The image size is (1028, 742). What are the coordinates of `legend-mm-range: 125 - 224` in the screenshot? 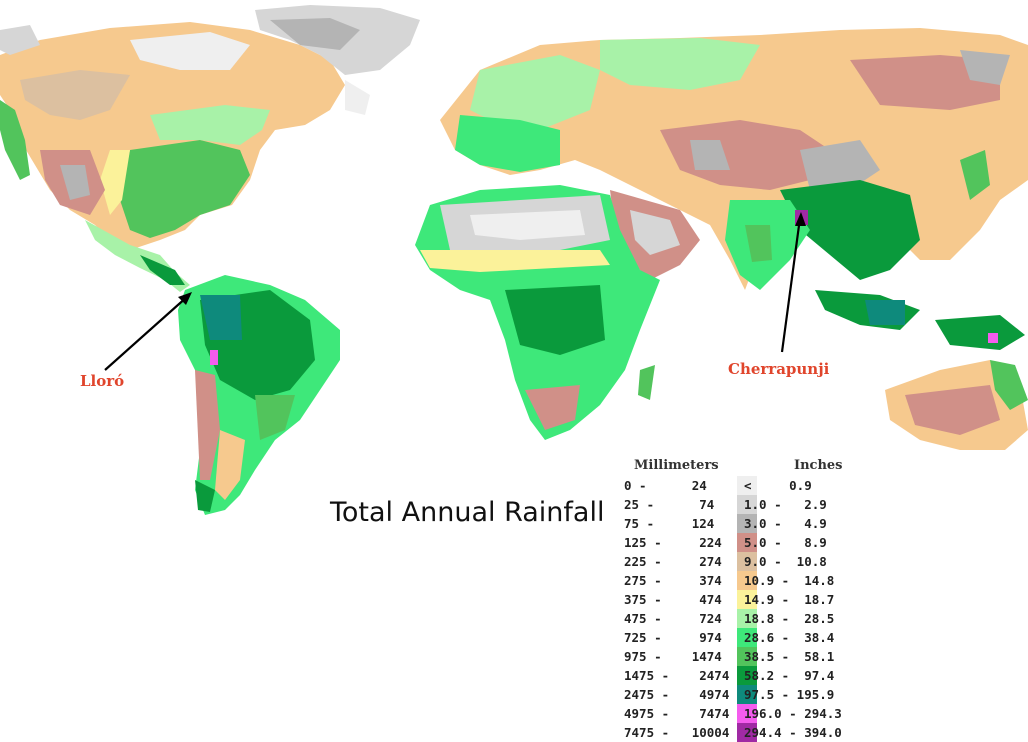 It's located at (673, 542).